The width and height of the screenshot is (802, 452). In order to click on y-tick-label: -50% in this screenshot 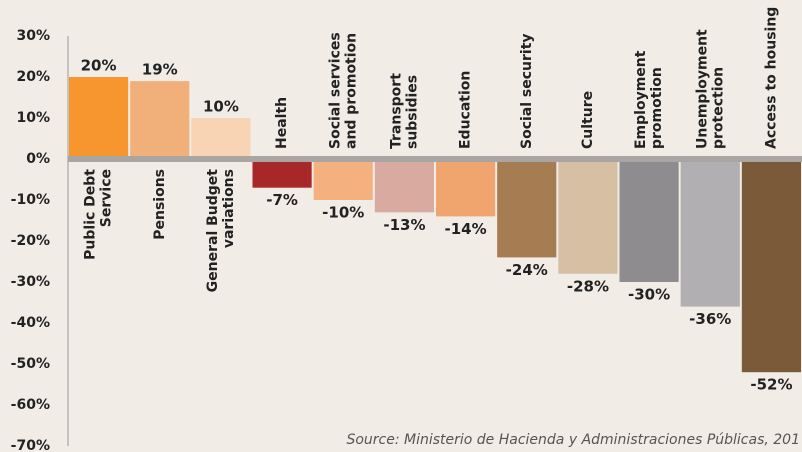, I will do `click(30, 364)`.